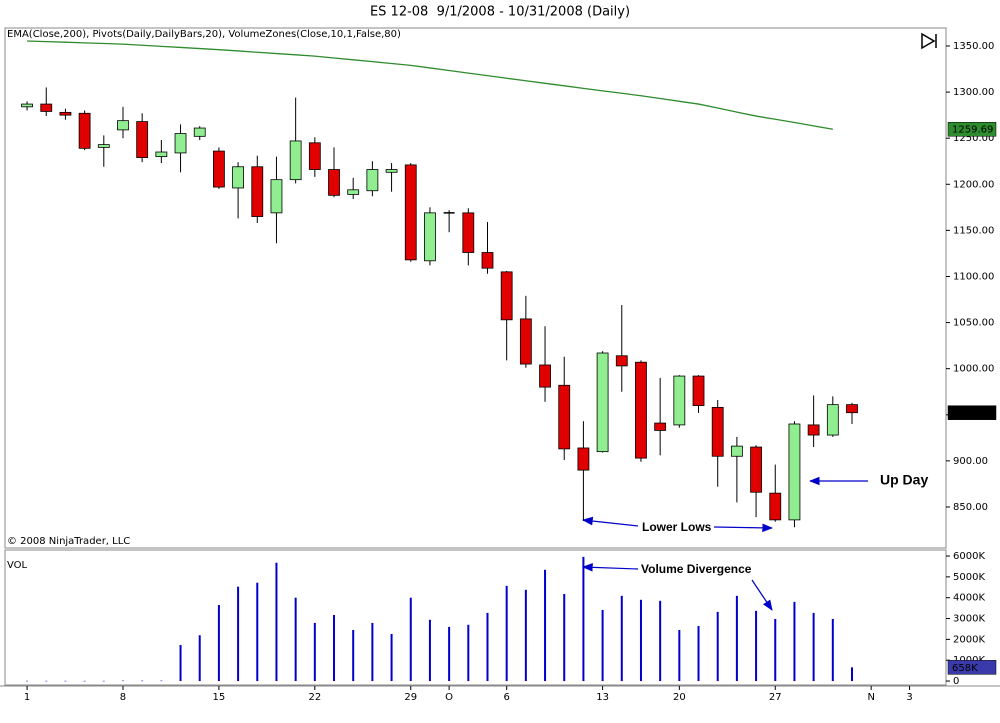 Image resolution: width=1000 pixels, height=723 pixels. I want to click on annotation: Volume Divergence, so click(696, 569).